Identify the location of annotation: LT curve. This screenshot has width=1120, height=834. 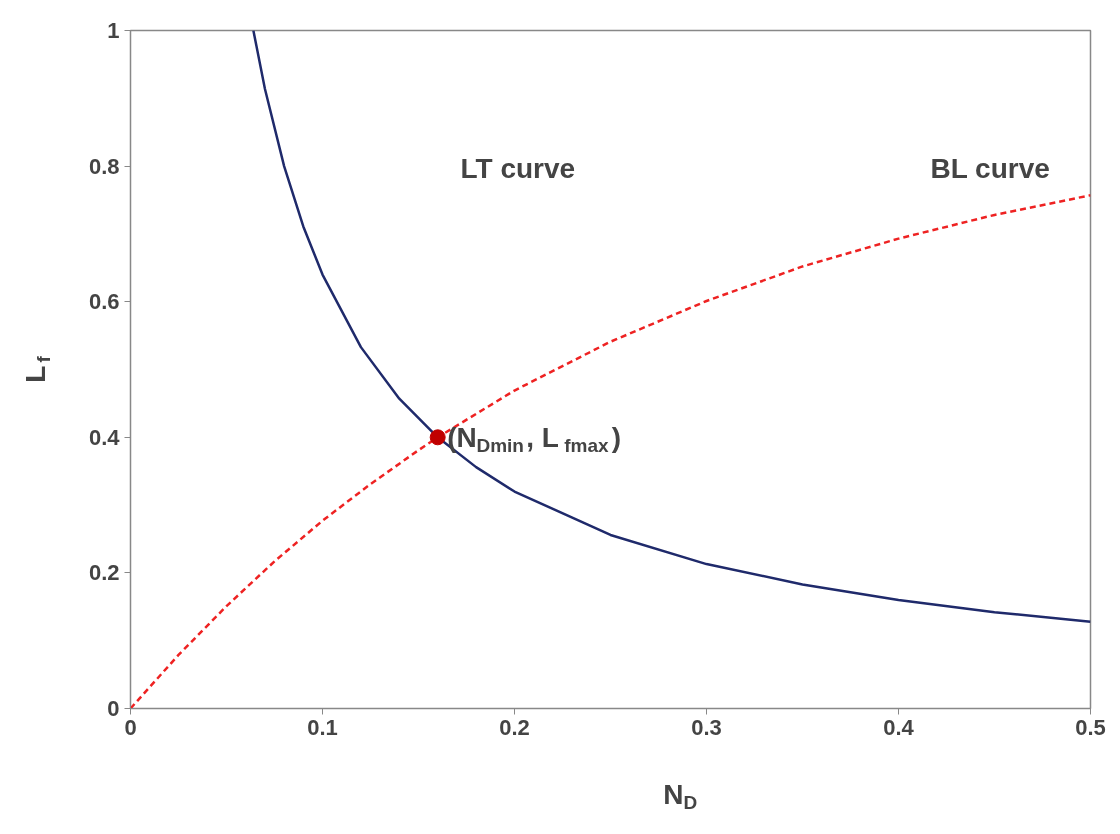
(518, 168).